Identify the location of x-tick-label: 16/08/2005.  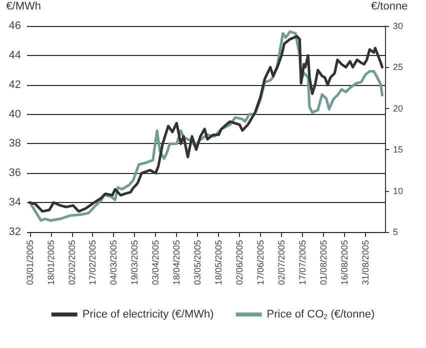
(344, 263).